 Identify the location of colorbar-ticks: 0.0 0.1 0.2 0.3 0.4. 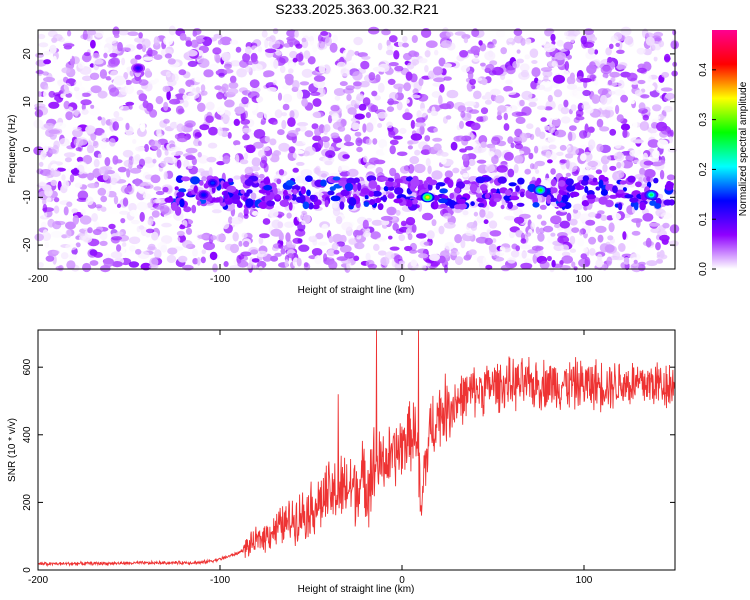
(707, 169).